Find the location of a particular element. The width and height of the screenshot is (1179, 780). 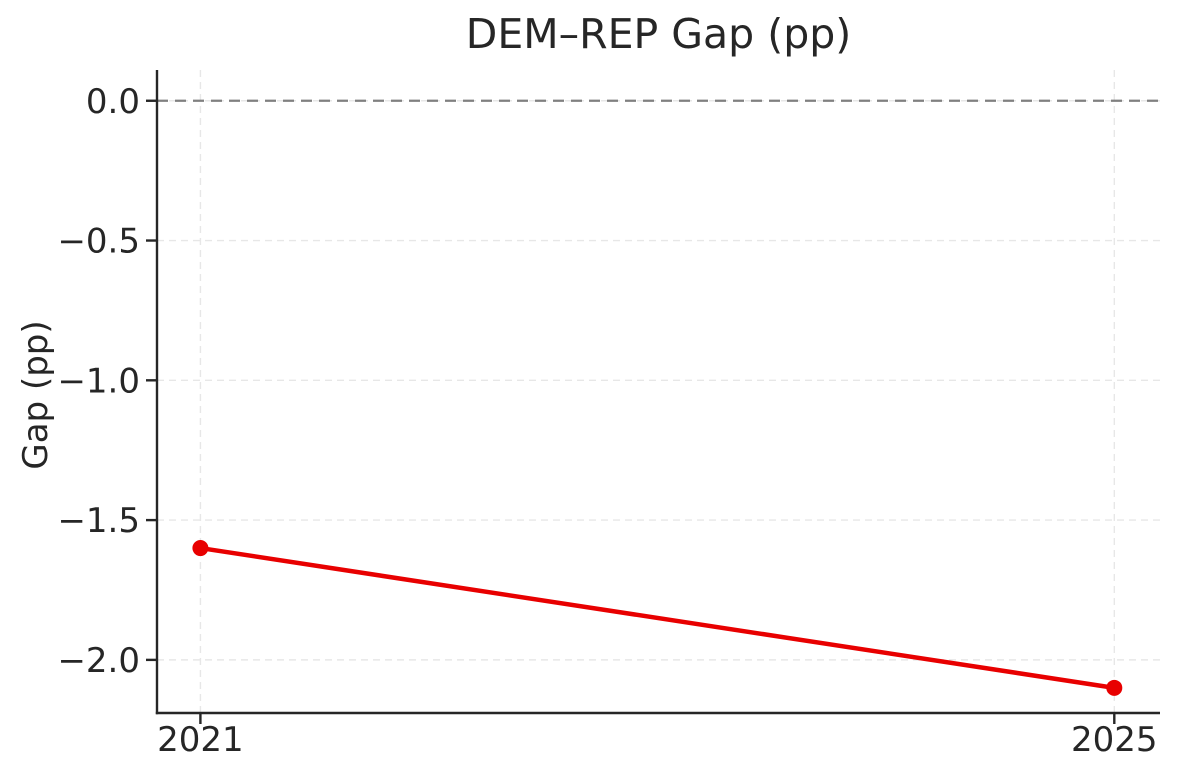

y-tick-label: −1.0 is located at coordinates (98, 381).